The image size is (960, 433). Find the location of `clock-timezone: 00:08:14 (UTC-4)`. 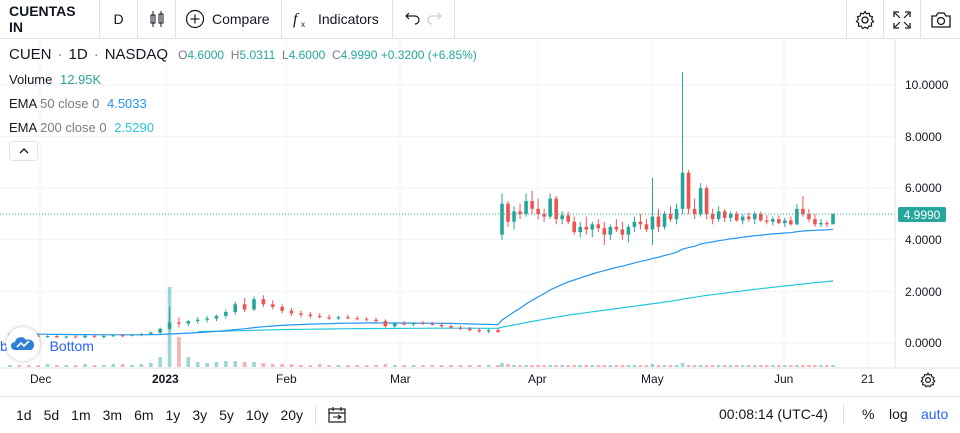

clock-timezone: 00:08:14 (UTC-4) is located at coordinates (773, 414).